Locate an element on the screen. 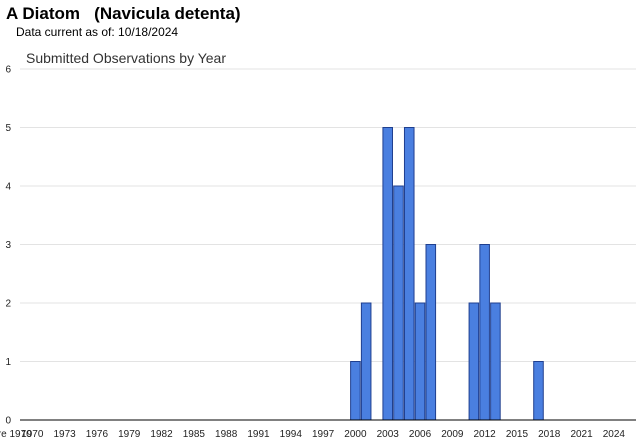 This screenshot has height=442, width=640. y-tick-labels: 0 1 2 3 4 5 6 is located at coordinates (8, 246).